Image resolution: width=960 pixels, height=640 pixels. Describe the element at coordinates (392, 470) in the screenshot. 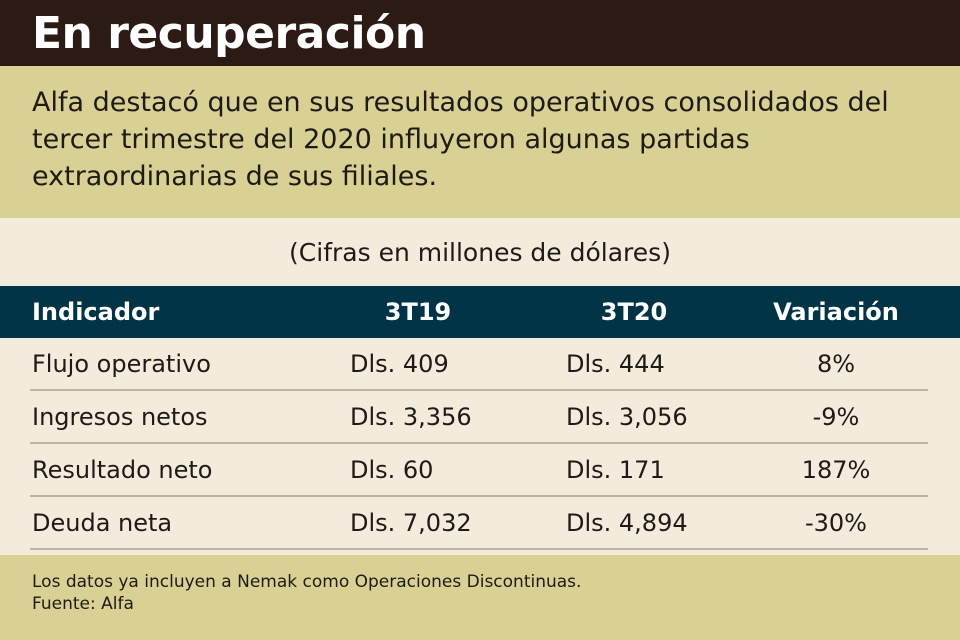

I see `cell-3t19: Dls. 60` at that location.